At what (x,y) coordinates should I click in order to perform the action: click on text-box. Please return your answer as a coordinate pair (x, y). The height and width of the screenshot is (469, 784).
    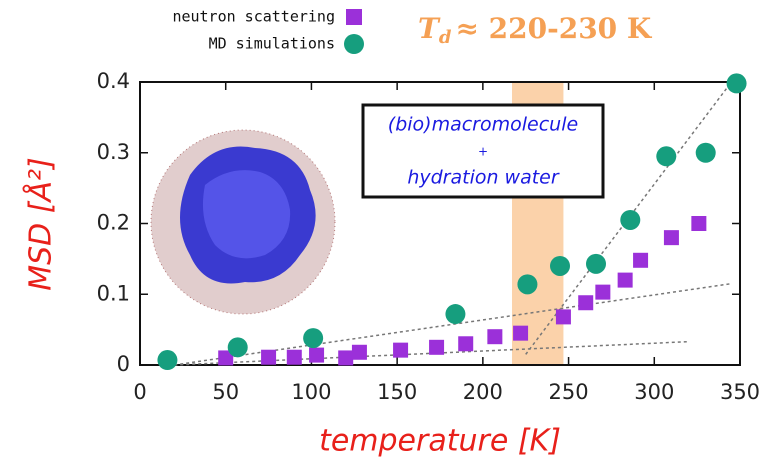
    Looking at the image, I should click on (483, 151).